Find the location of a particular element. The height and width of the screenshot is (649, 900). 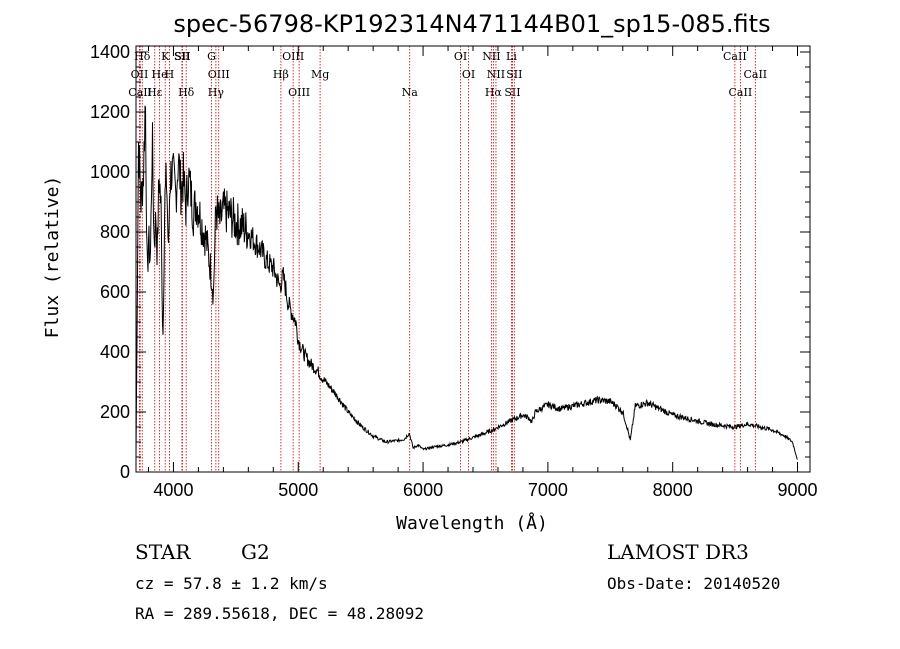

y-tick-label: 600 is located at coordinates (115, 292).